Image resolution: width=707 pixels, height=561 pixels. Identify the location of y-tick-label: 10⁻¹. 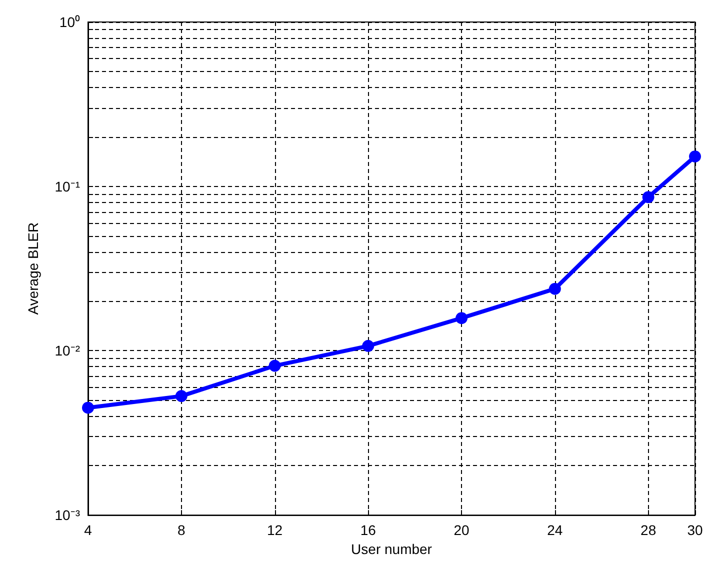
(67, 186).